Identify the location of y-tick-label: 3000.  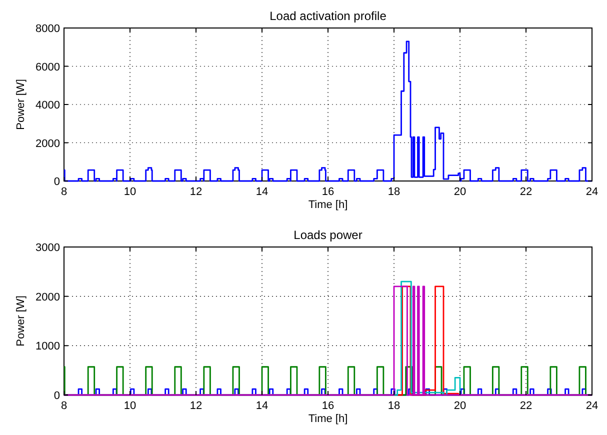
(48, 248).